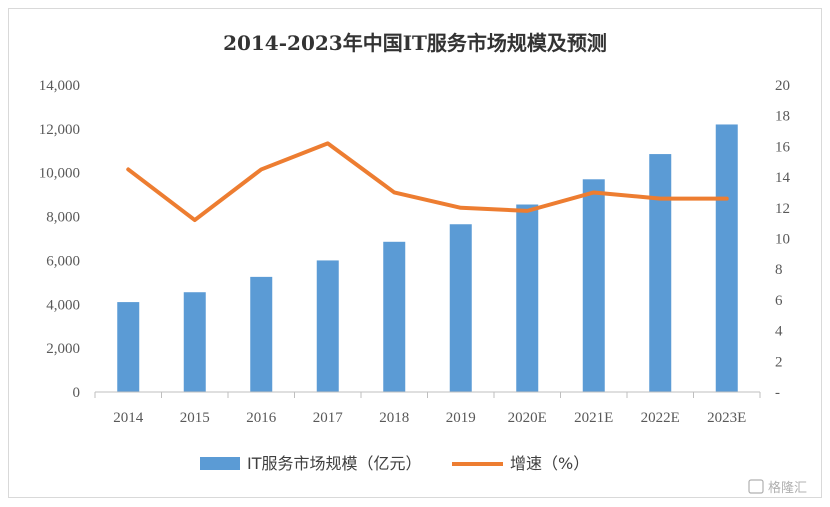 This screenshot has width=830, height=507. What do you see at coordinates (128, 347) in the screenshot?
I see `bar-2014` at bounding box center [128, 347].